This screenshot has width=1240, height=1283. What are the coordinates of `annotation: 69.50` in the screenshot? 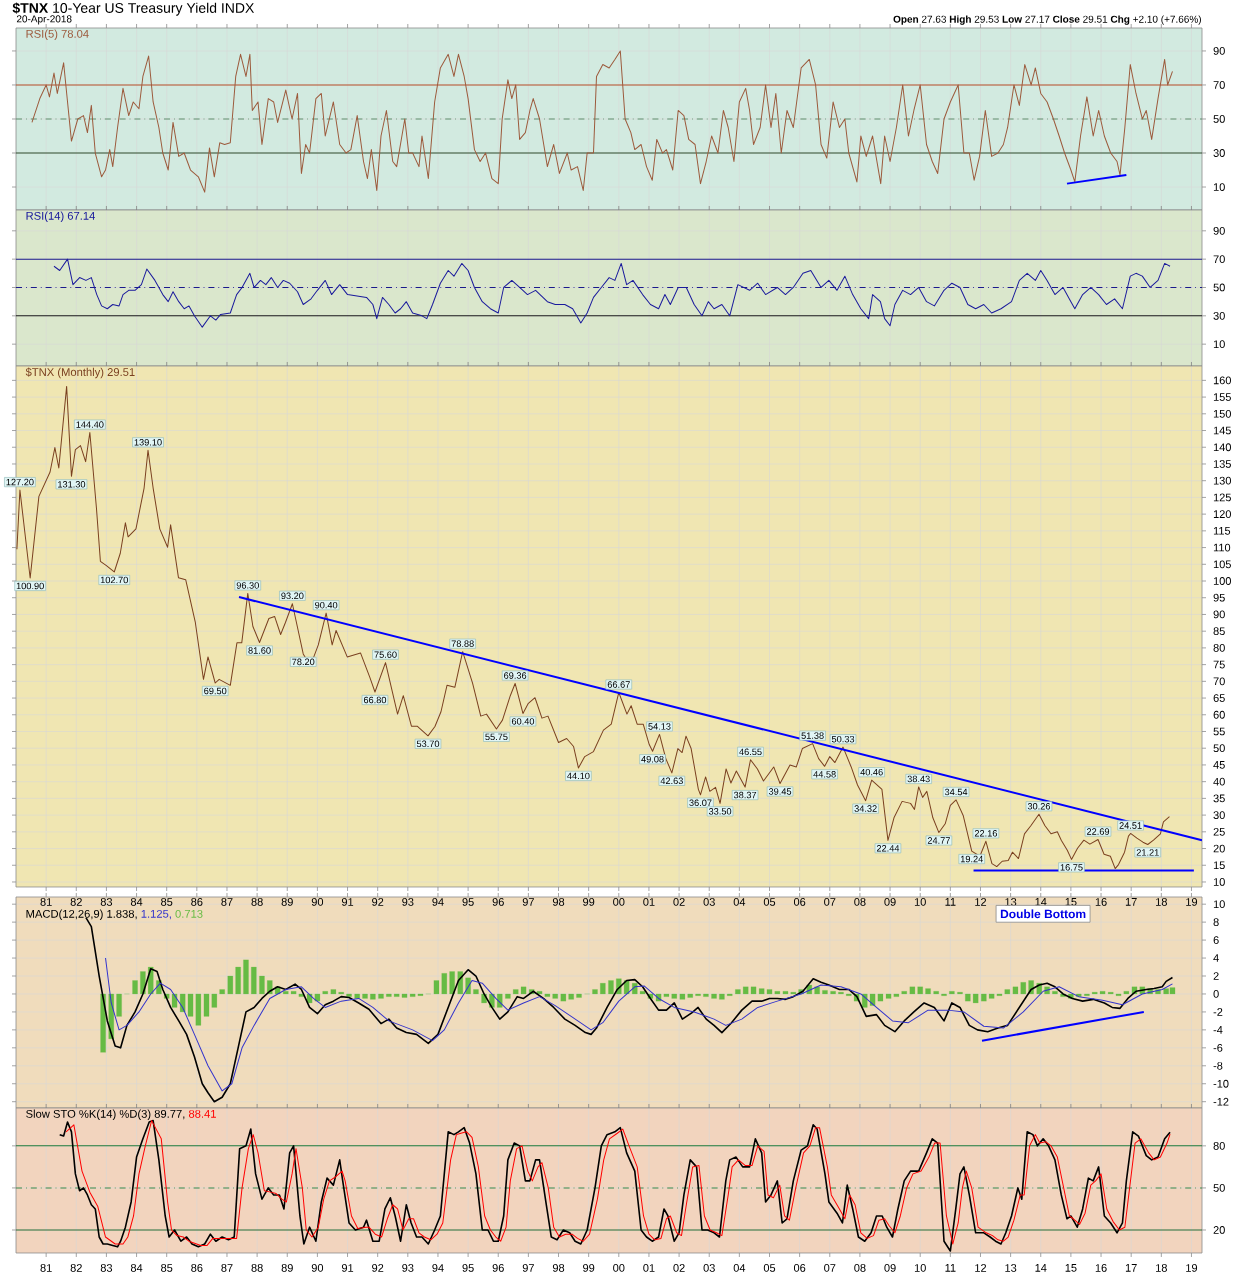 It's located at (215, 691).